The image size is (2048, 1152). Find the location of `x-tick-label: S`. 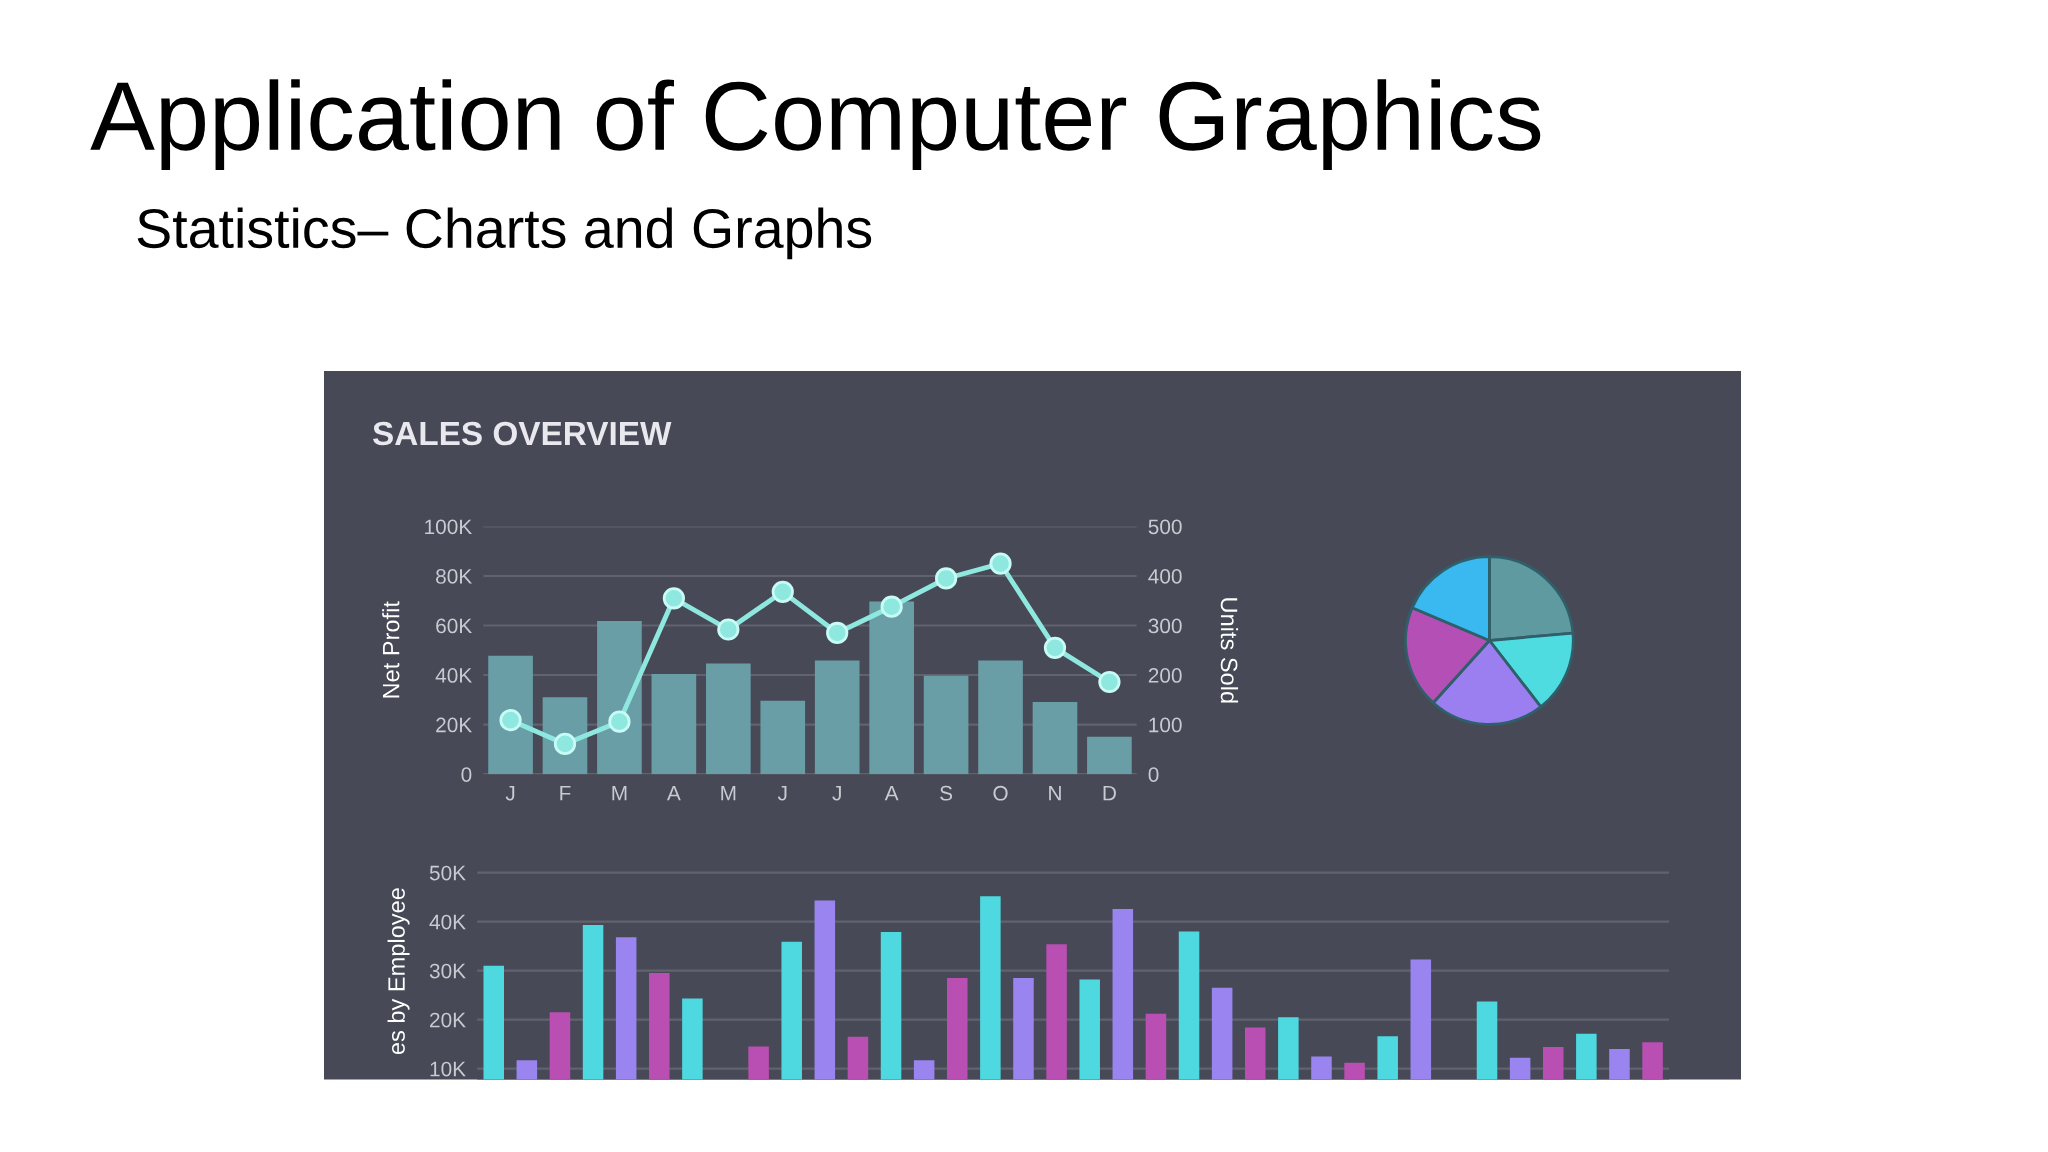

x-tick-label: S is located at coordinates (946, 793).